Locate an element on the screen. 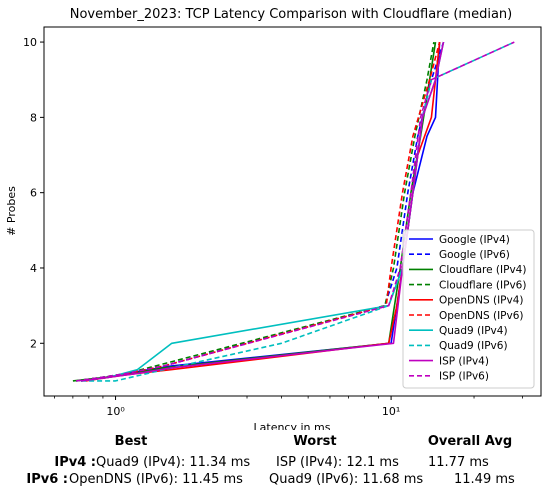 The image size is (548, 496). ipv4-label: IPv4 : is located at coordinates (75, 462).